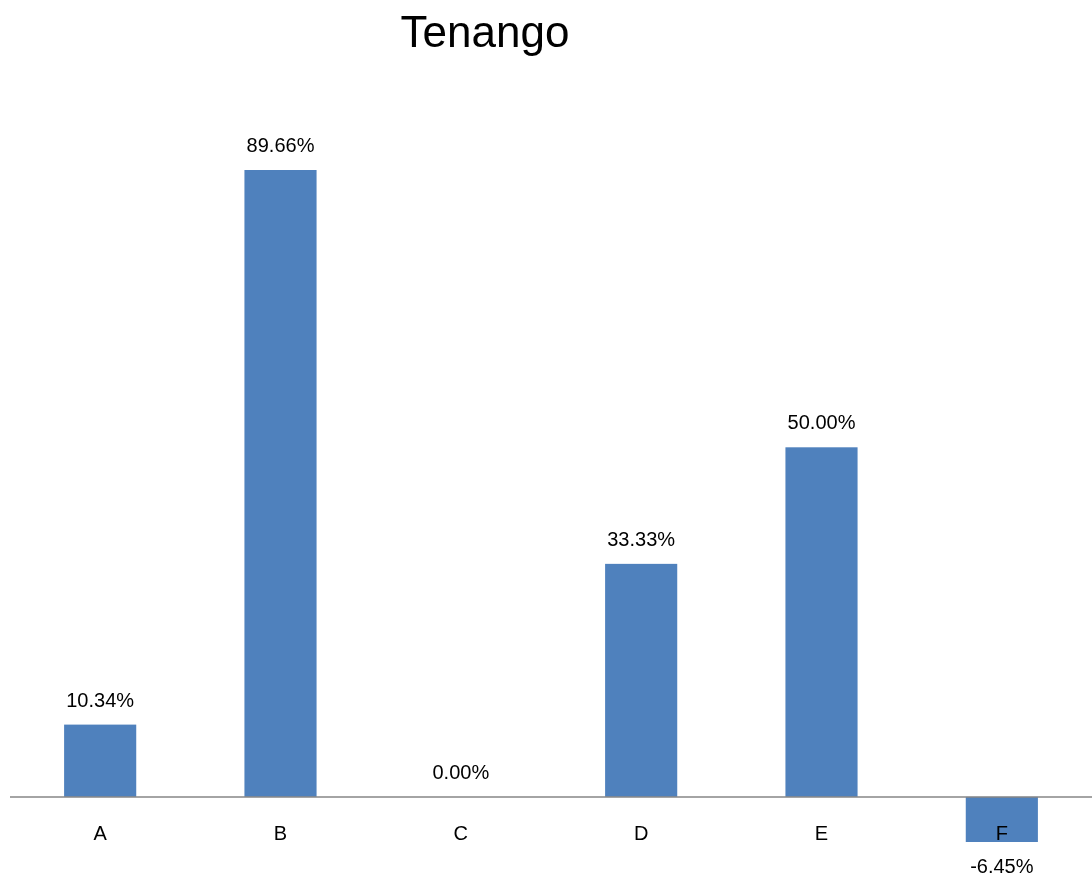  Describe the element at coordinates (485, 31) in the screenshot. I see `chart-title: Tenango` at that location.